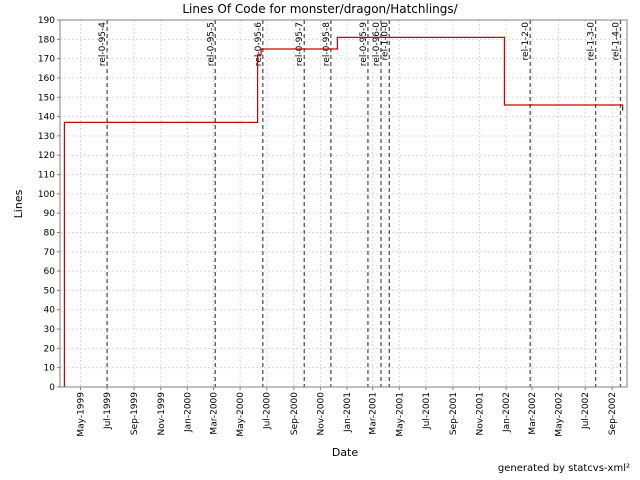 The height and width of the screenshot is (480, 640). Describe the element at coordinates (46, 176) in the screenshot. I see `y-tick-label: 110` at that location.